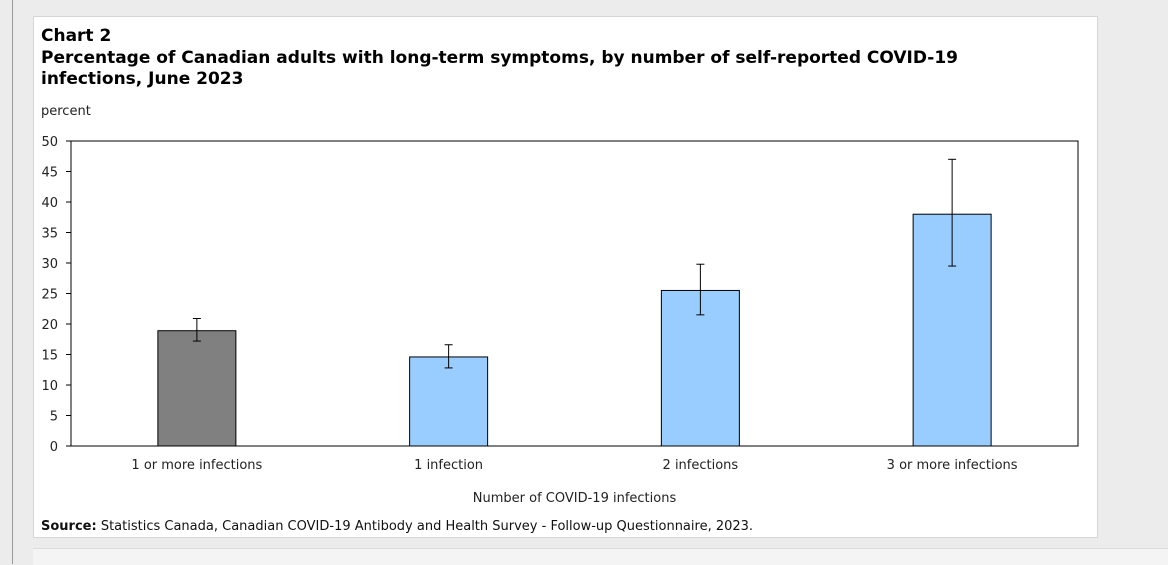 Image resolution: width=1168 pixels, height=565 pixels. I want to click on y-tick-label: 5, so click(54, 417).